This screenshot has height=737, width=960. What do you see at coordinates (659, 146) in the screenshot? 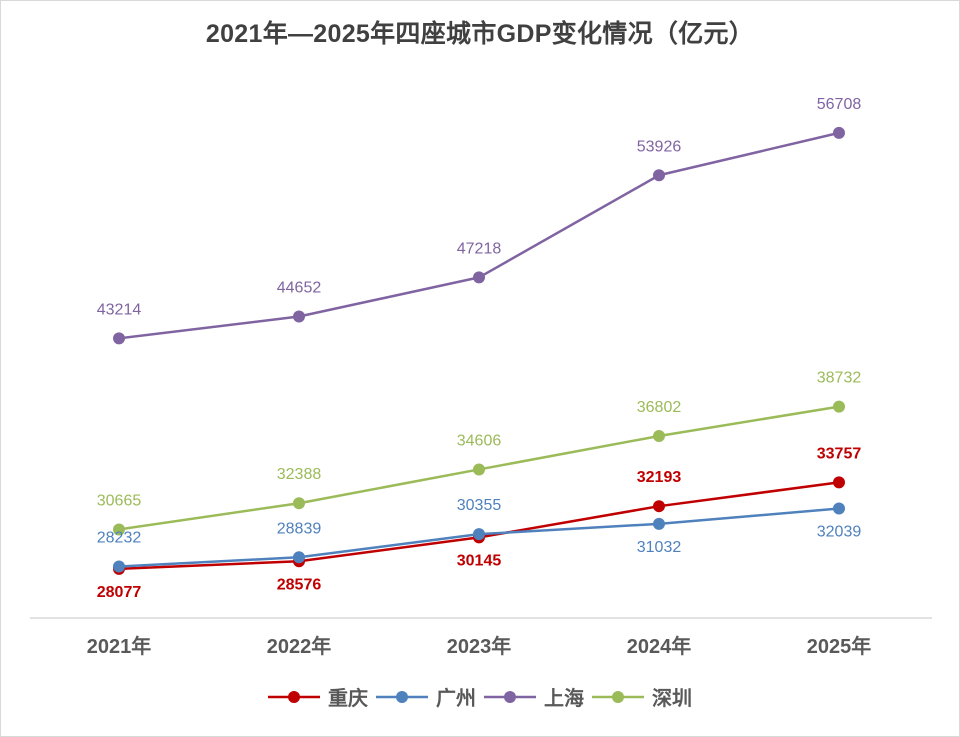
I see `data-label: 53926` at bounding box center [659, 146].